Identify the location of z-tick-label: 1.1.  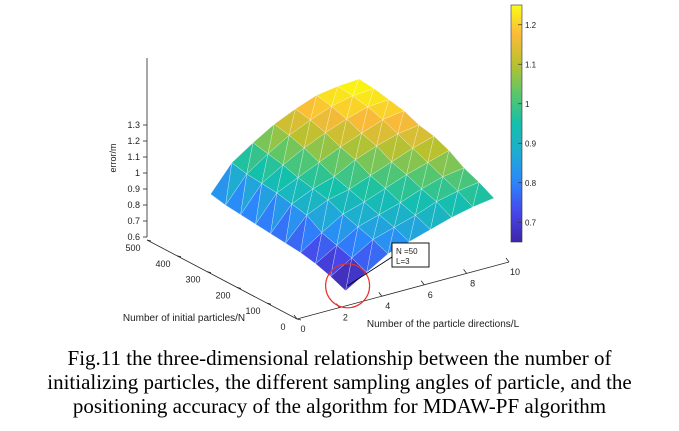
(133, 157).